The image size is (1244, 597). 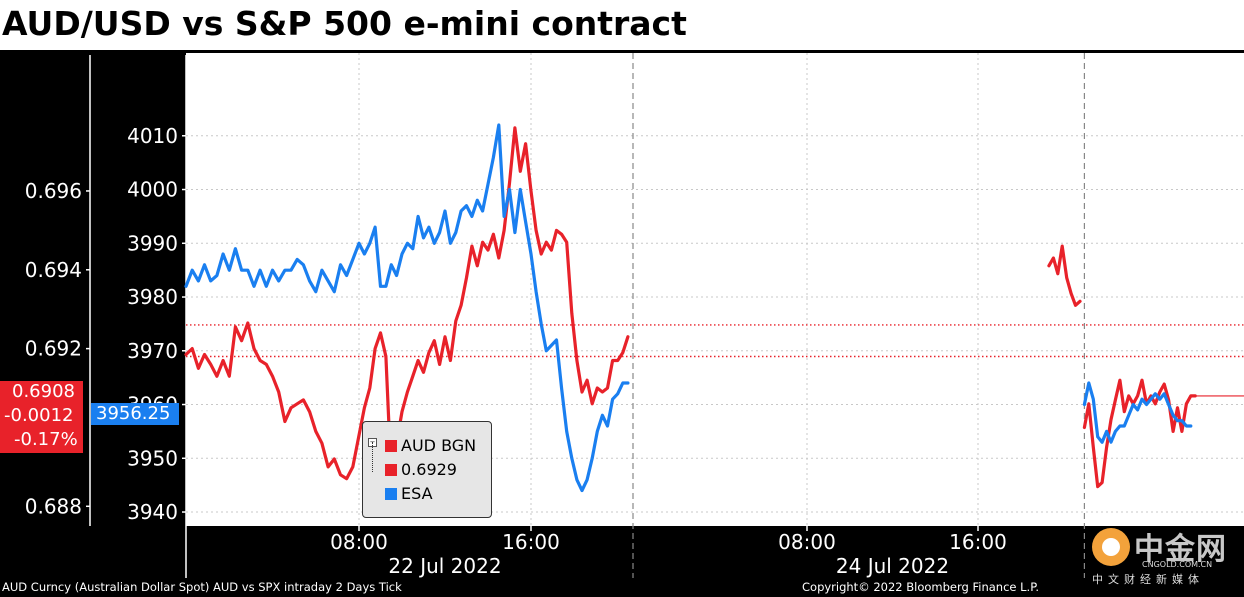 I want to click on right-axis-tick-label: 3980, so click(x=152, y=297).